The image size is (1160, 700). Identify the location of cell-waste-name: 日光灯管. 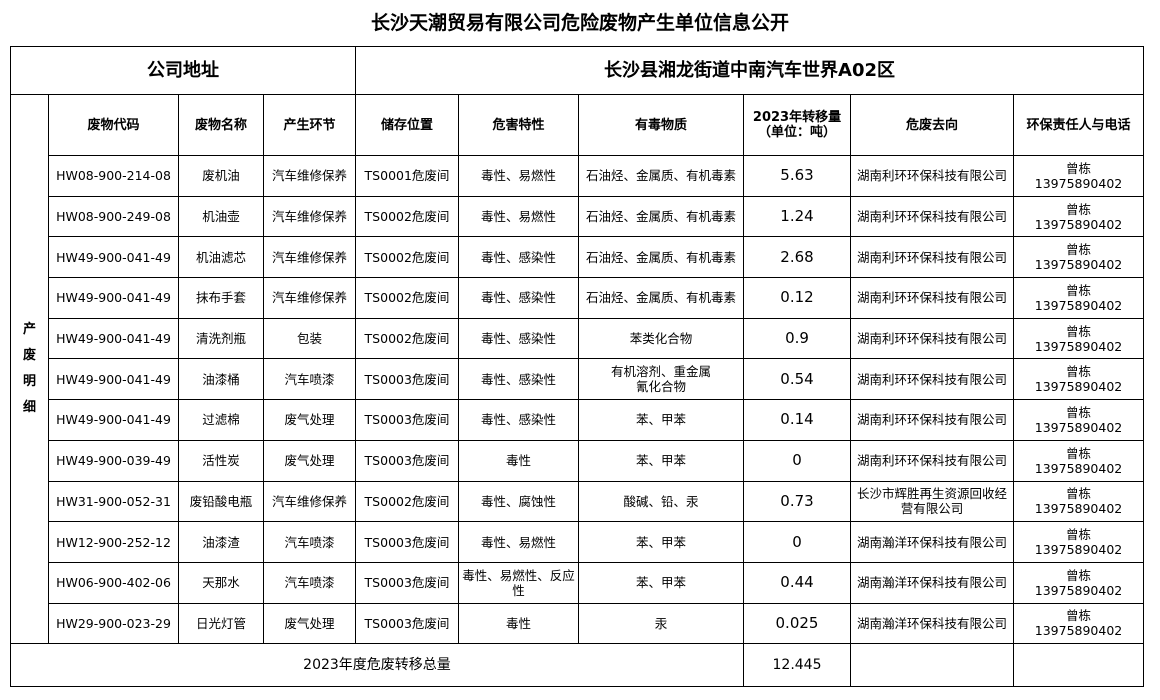
(221, 623).